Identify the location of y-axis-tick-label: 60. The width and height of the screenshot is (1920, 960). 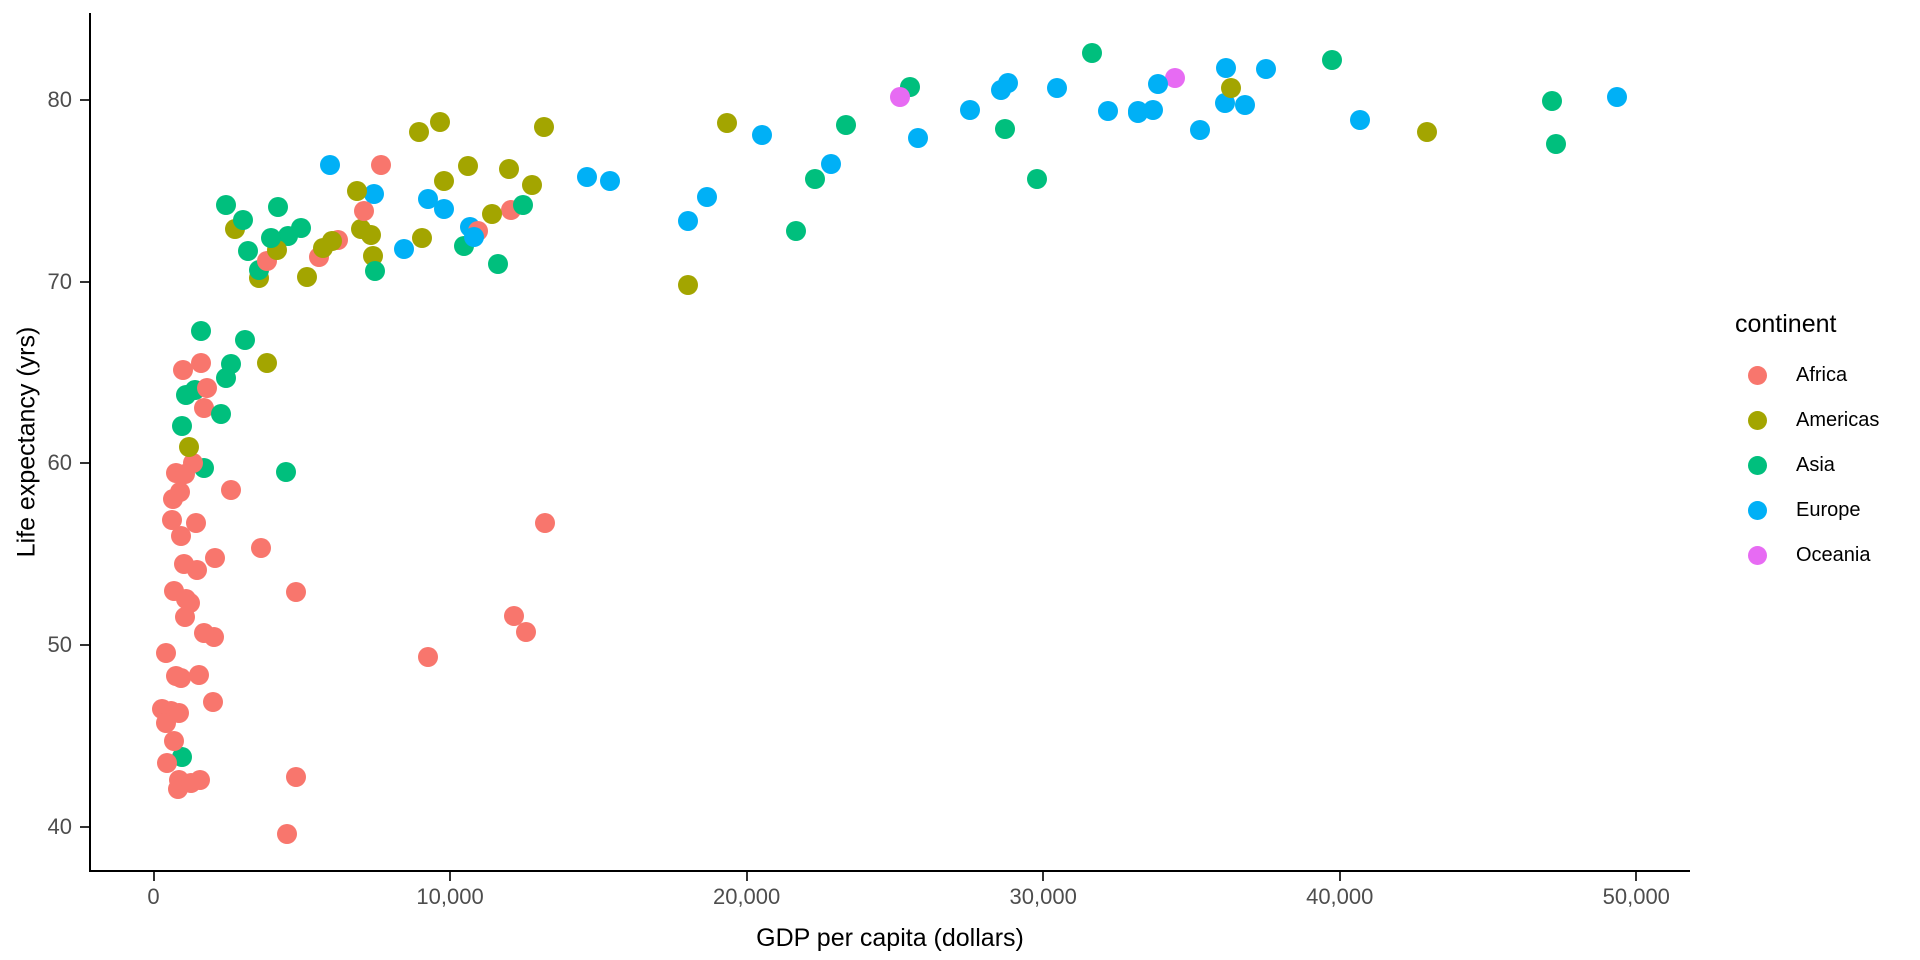
(59, 463).